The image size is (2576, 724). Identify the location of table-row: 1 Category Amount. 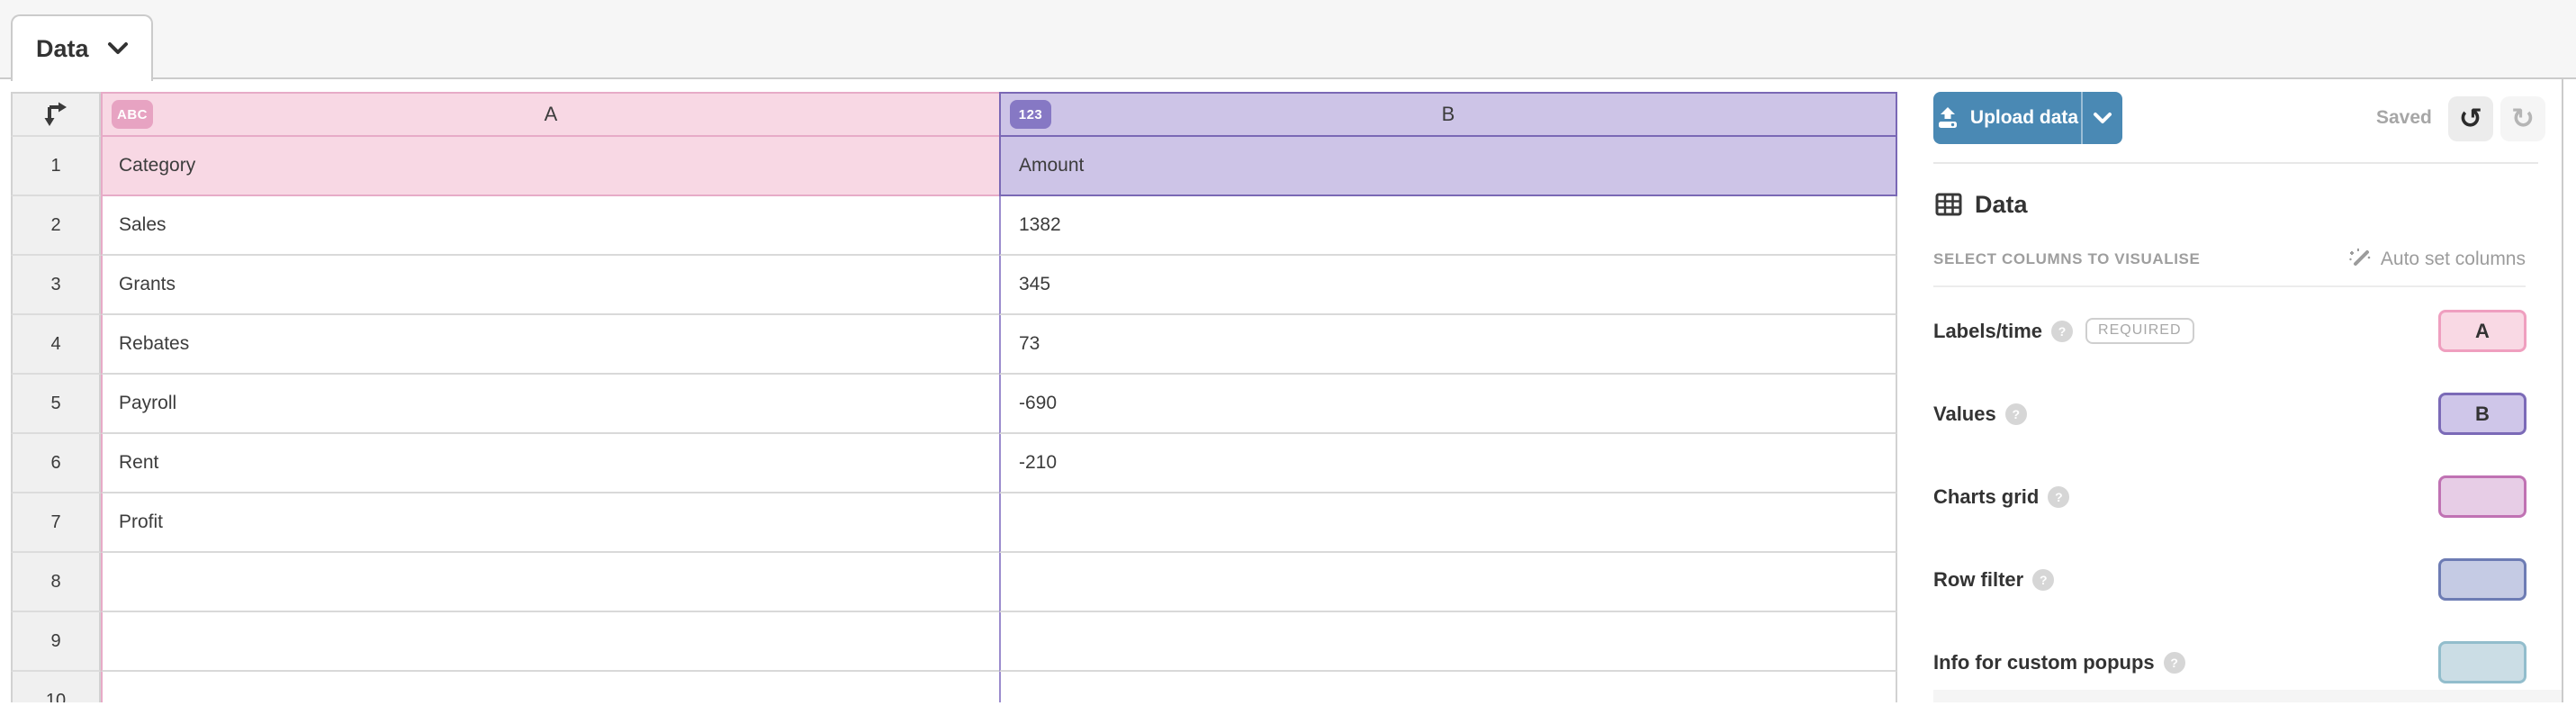
(955, 166).